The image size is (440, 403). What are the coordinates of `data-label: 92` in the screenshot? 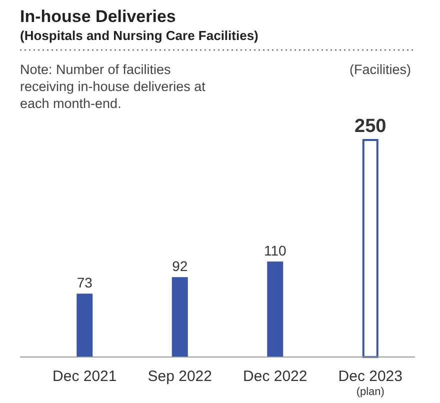 It's located at (180, 266).